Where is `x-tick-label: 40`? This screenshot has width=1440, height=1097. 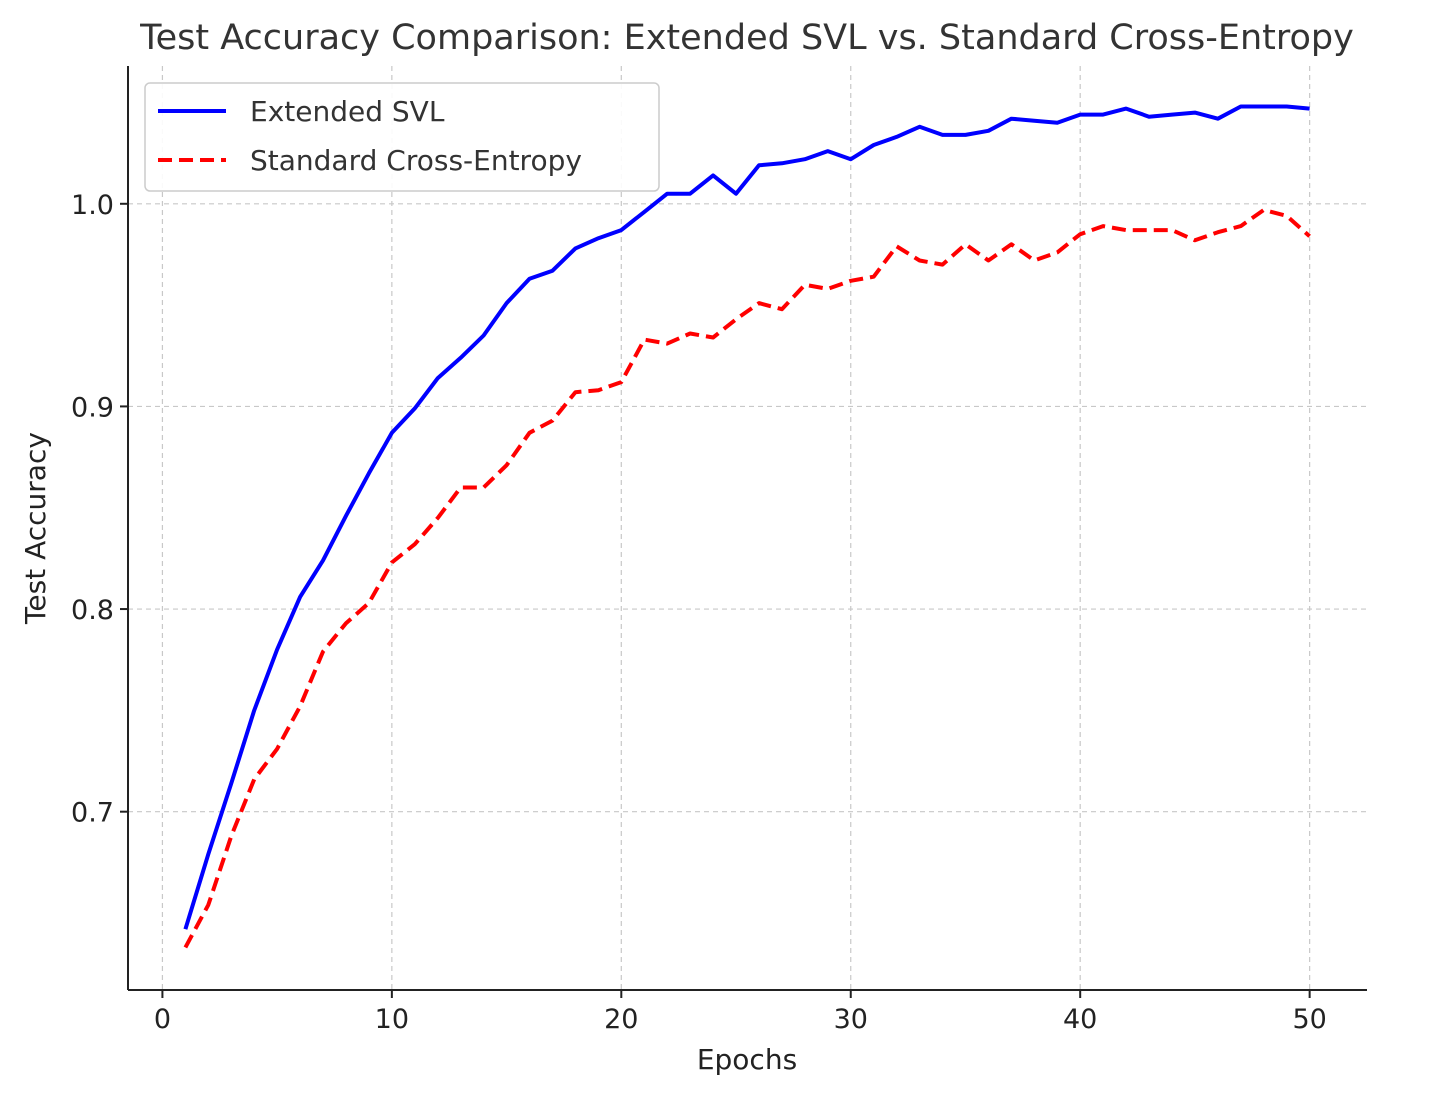 x-tick-label: 40 is located at coordinates (1080, 1019).